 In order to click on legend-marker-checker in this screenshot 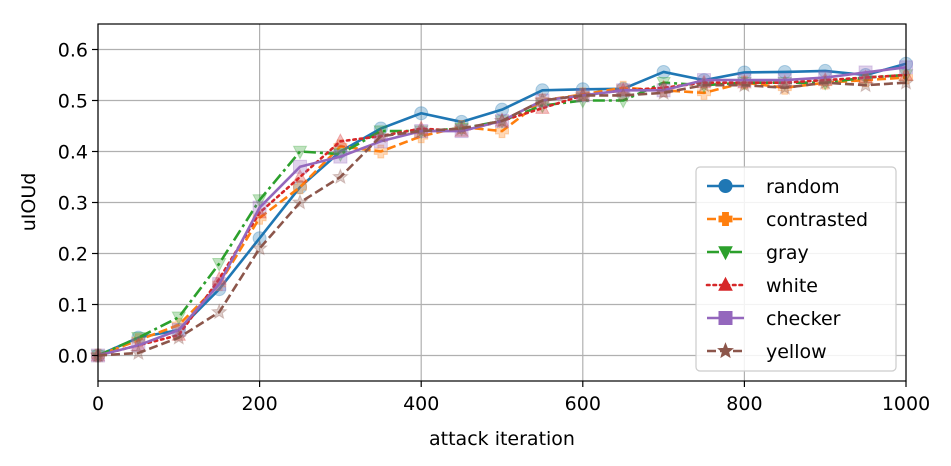, I will do `click(725, 318)`.